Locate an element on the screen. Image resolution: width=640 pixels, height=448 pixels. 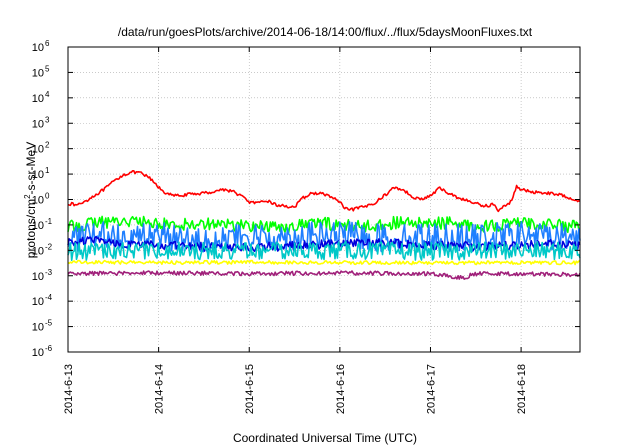
y-axis-label: protons/cm2-s-sr-MeV is located at coordinates (30, 200).